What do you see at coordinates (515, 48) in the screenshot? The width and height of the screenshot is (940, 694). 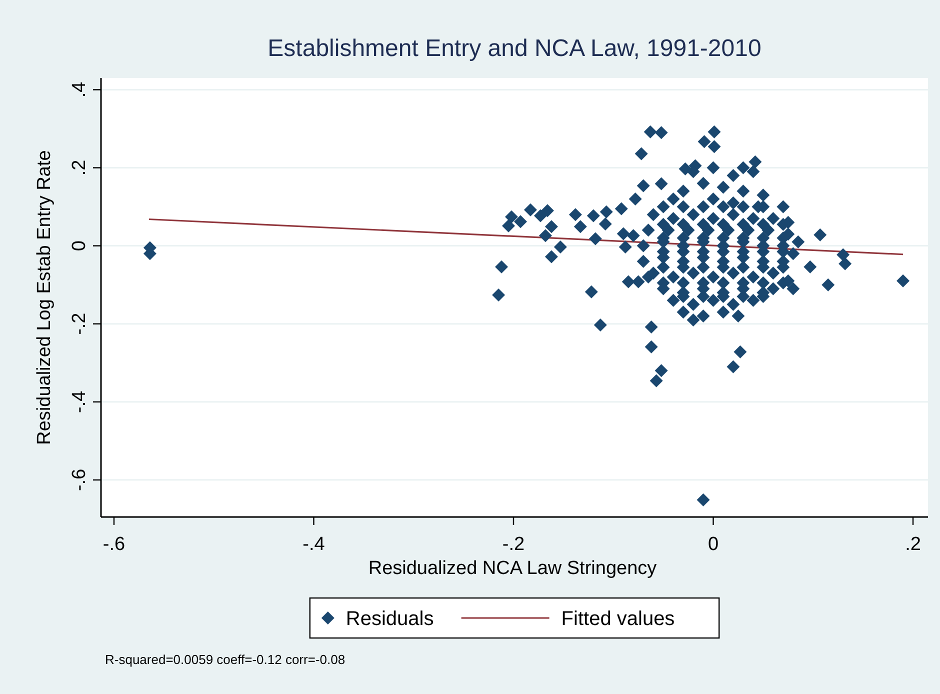 I see `chart-title: Establishment Entry and NCA Law, 1991-2010` at bounding box center [515, 48].